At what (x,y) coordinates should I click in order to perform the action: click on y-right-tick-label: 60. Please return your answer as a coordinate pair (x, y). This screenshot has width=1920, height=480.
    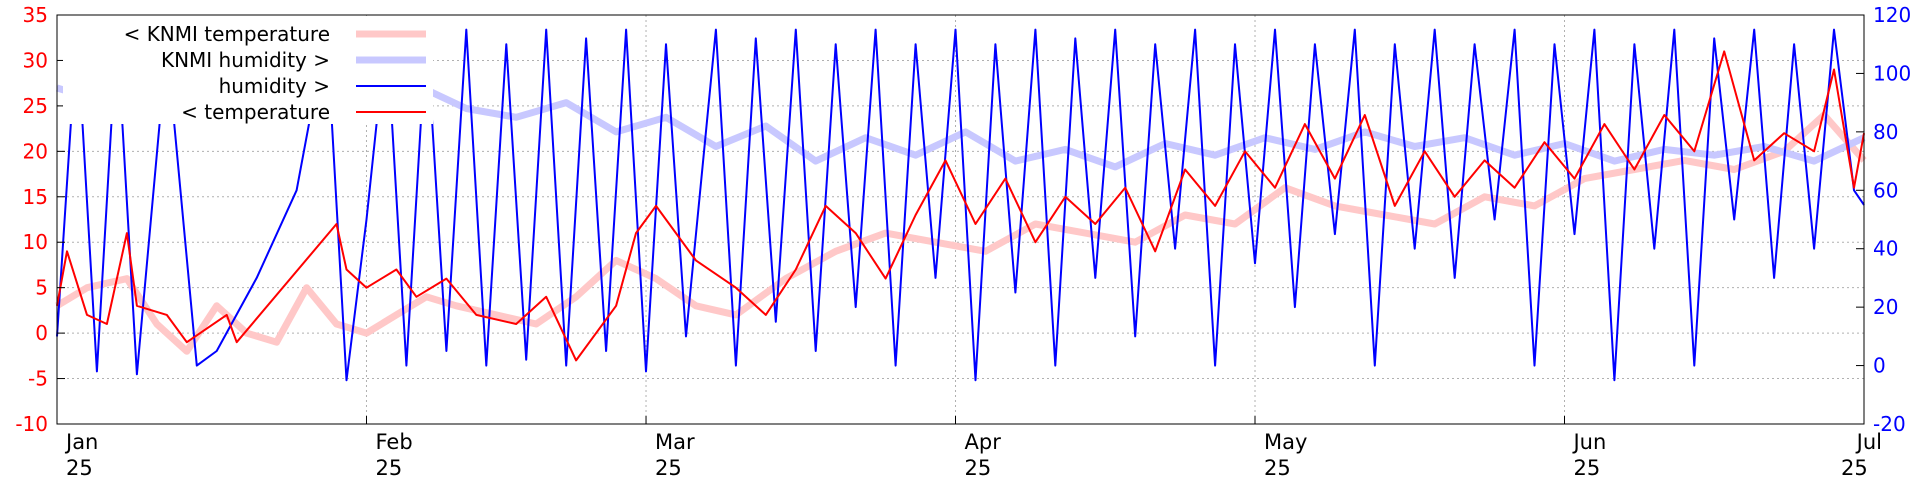
    Looking at the image, I should click on (1885, 190).